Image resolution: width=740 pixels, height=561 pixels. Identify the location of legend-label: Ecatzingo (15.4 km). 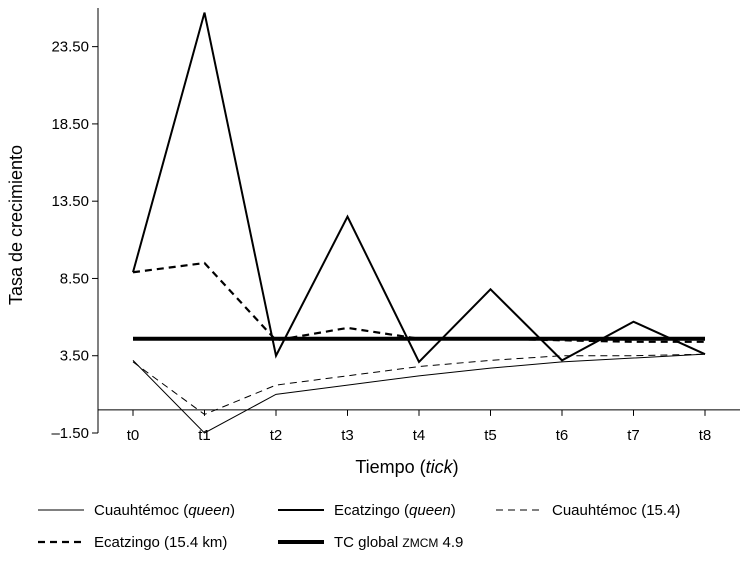
(160, 542).